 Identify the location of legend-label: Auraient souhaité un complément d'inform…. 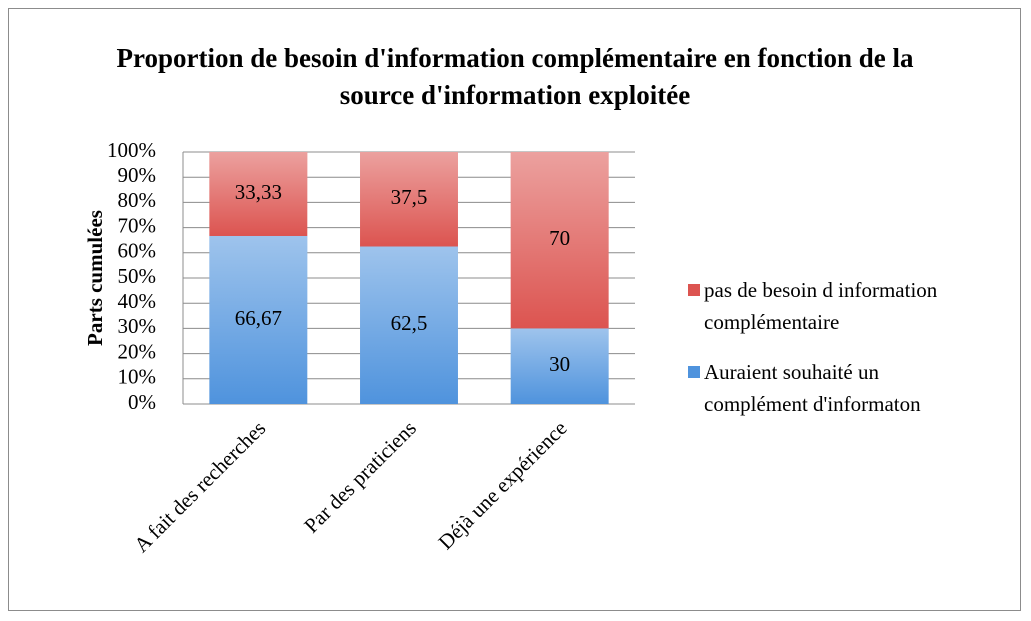
(812, 388).